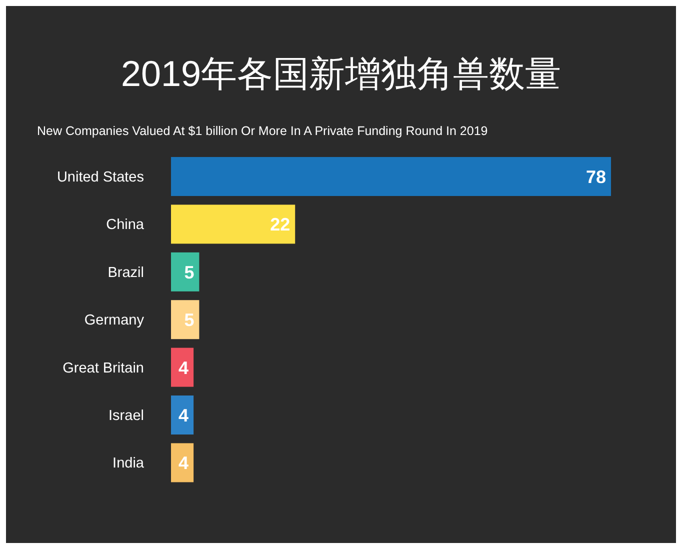 Image resolution: width=683 pixels, height=550 pixels. Describe the element at coordinates (114, 320) in the screenshot. I see `y-tick-label: Germany` at that location.